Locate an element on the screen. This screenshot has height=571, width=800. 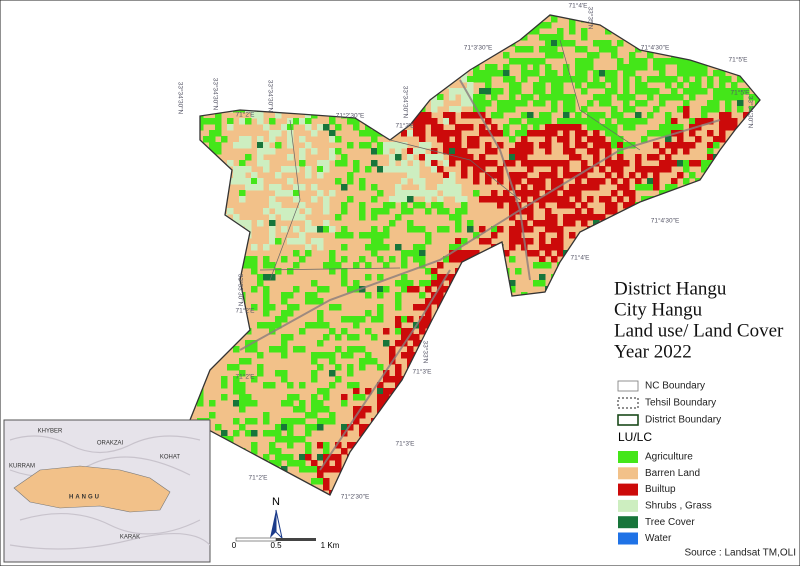
coordinate-label: 71°3'E is located at coordinates (405, 126).